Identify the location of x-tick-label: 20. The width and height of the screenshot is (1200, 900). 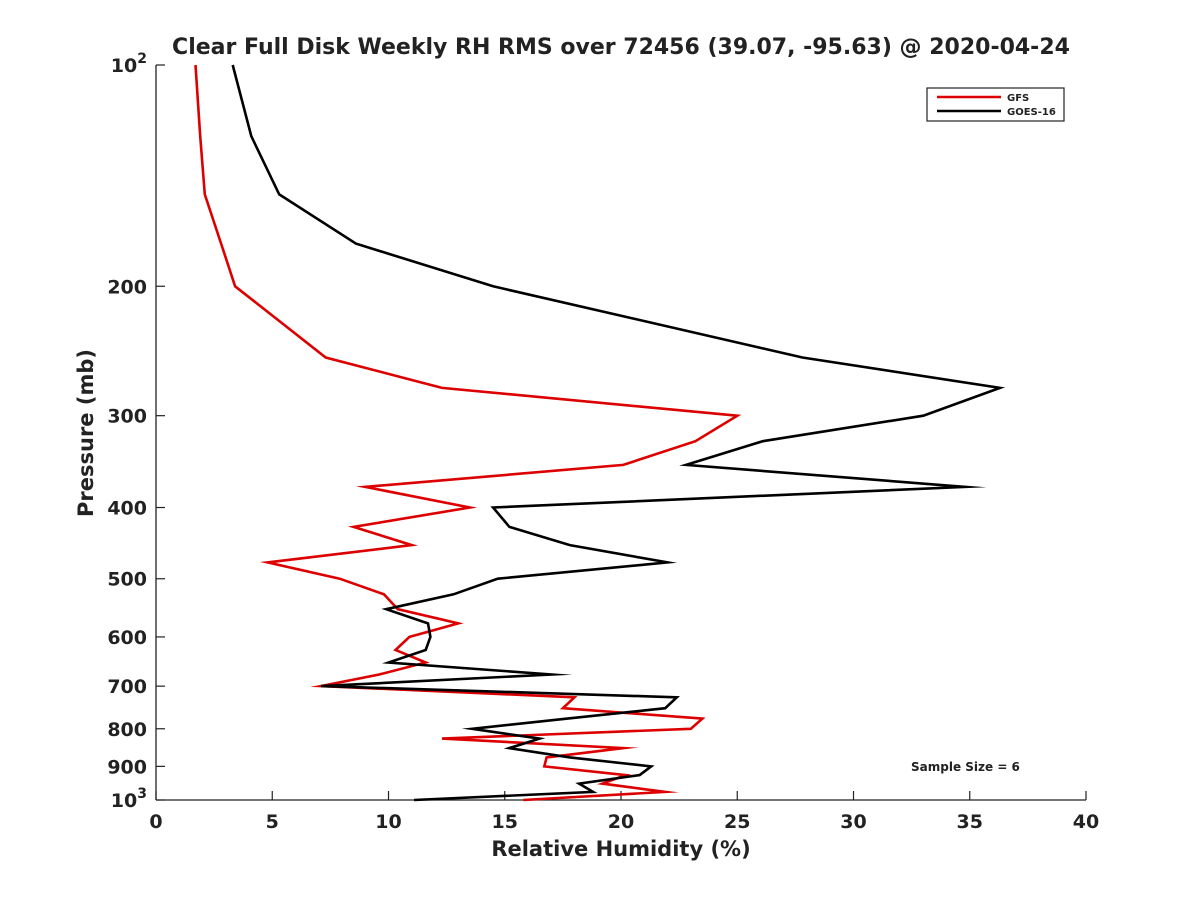
(621, 822).